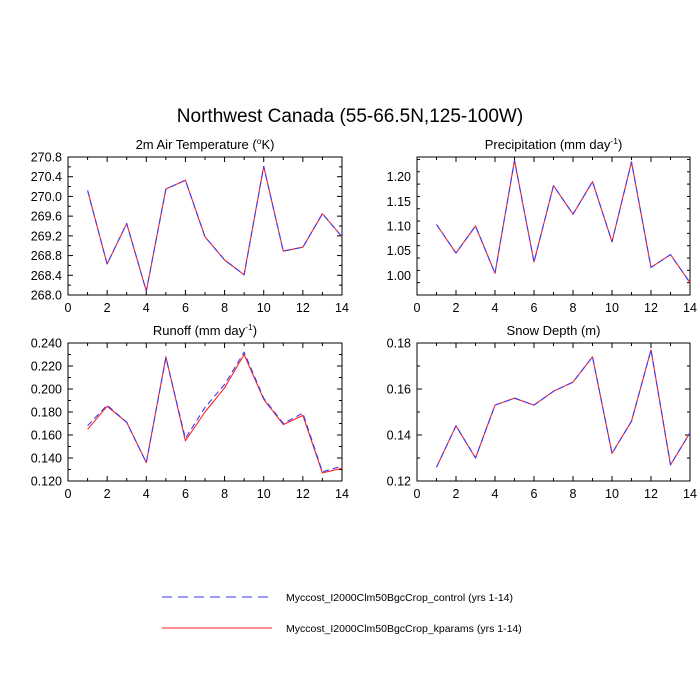  What do you see at coordinates (46, 367) in the screenshot?
I see `y-tick-label: 0.220` at bounding box center [46, 367].